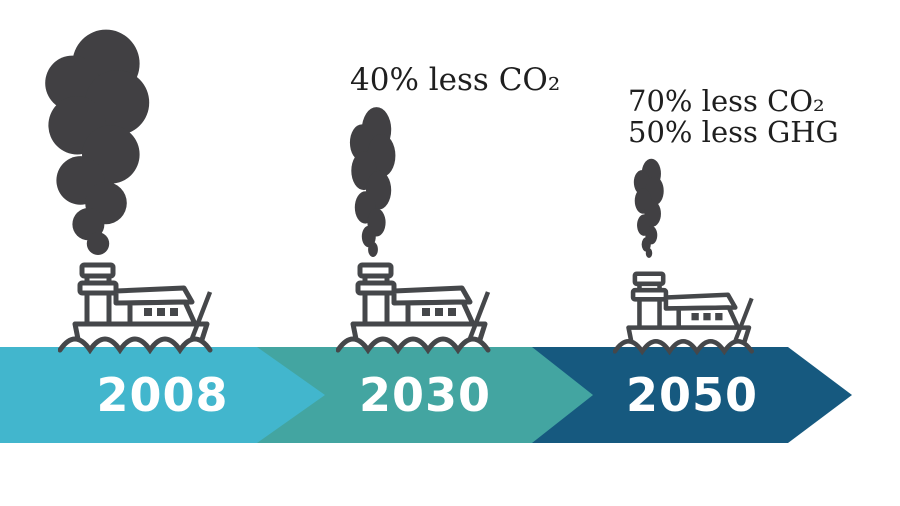  What do you see at coordinates (733, 131) in the screenshot?
I see `reduction-line: 50% less GHG` at bounding box center [733, 131].